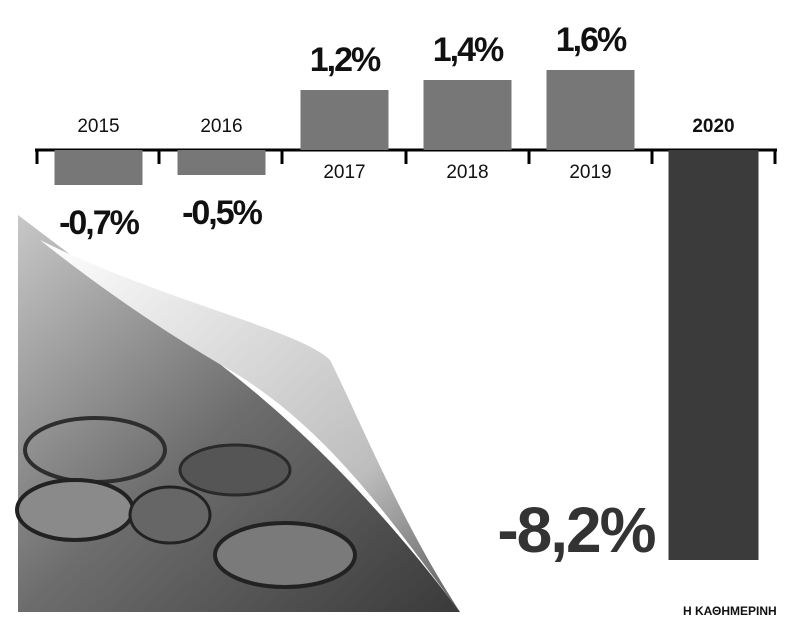  I want to click on x-tick-label: 2018, so click(467, 172).